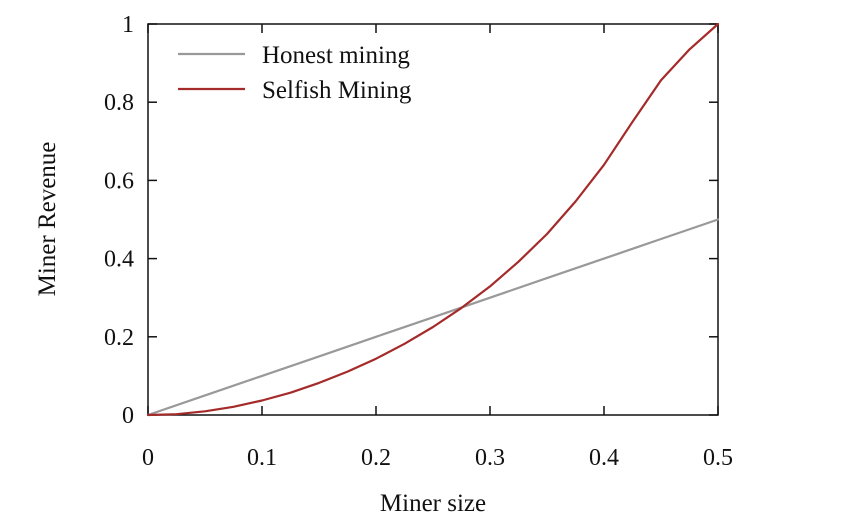 The width and height of the screenshot is (853, 526). I want to click on x-tick-label: 0, so click(148, 458).